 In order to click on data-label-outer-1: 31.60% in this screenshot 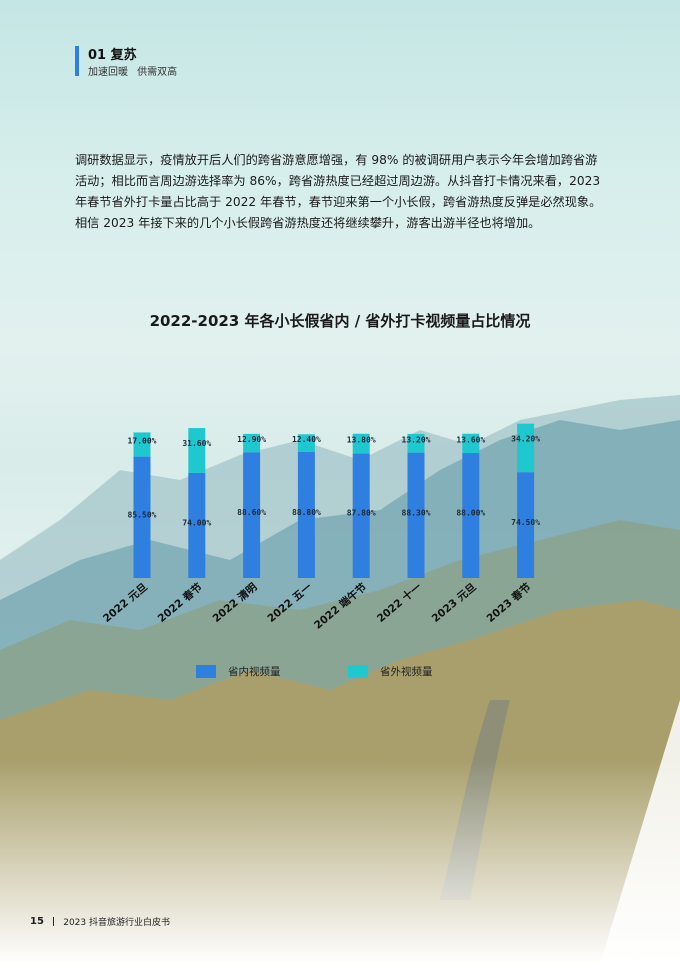, I will do `click(196, 443)`.